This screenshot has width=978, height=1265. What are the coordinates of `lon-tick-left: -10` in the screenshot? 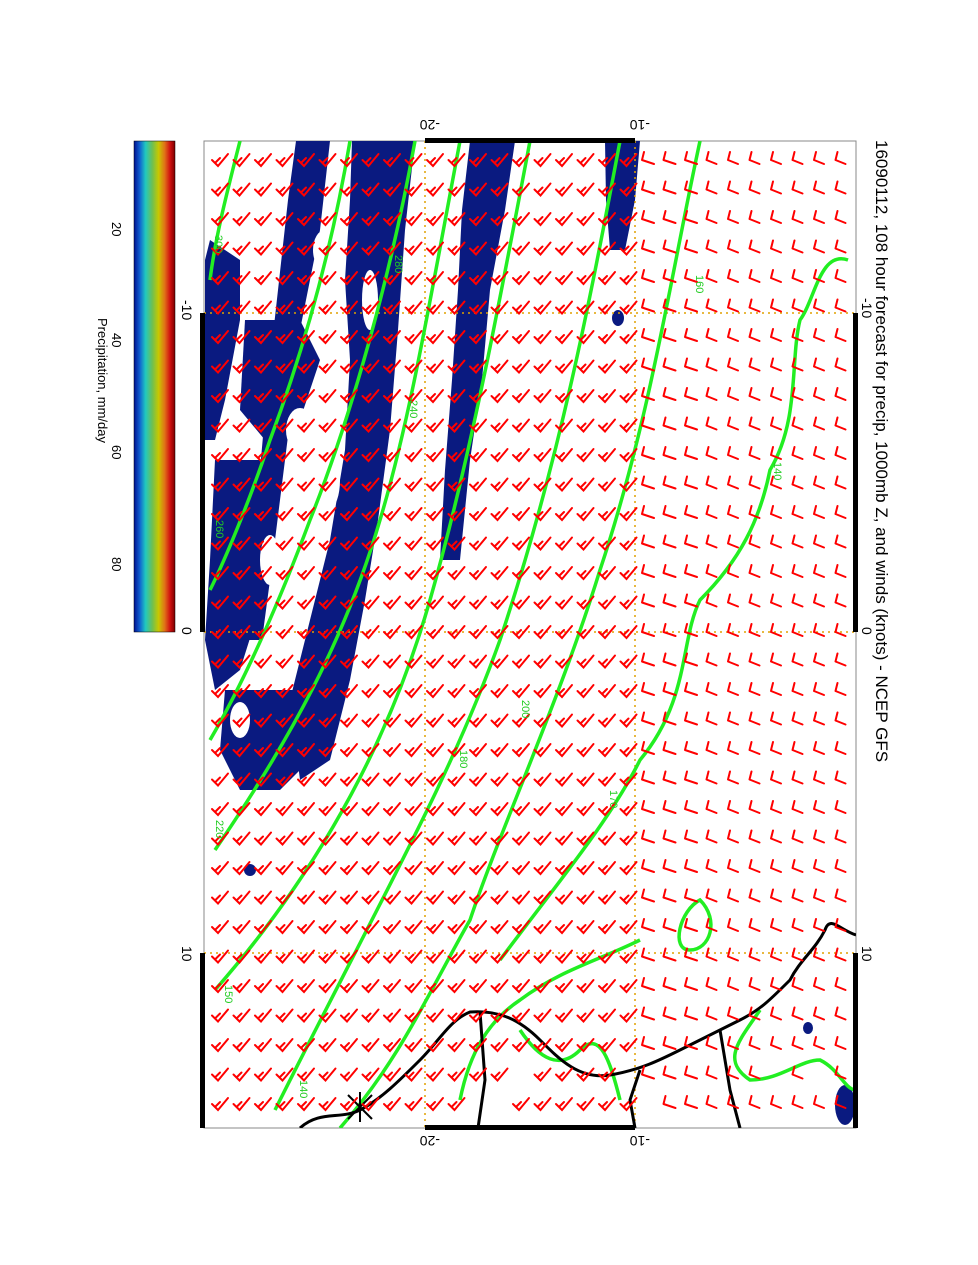 It's located at (187, 310).